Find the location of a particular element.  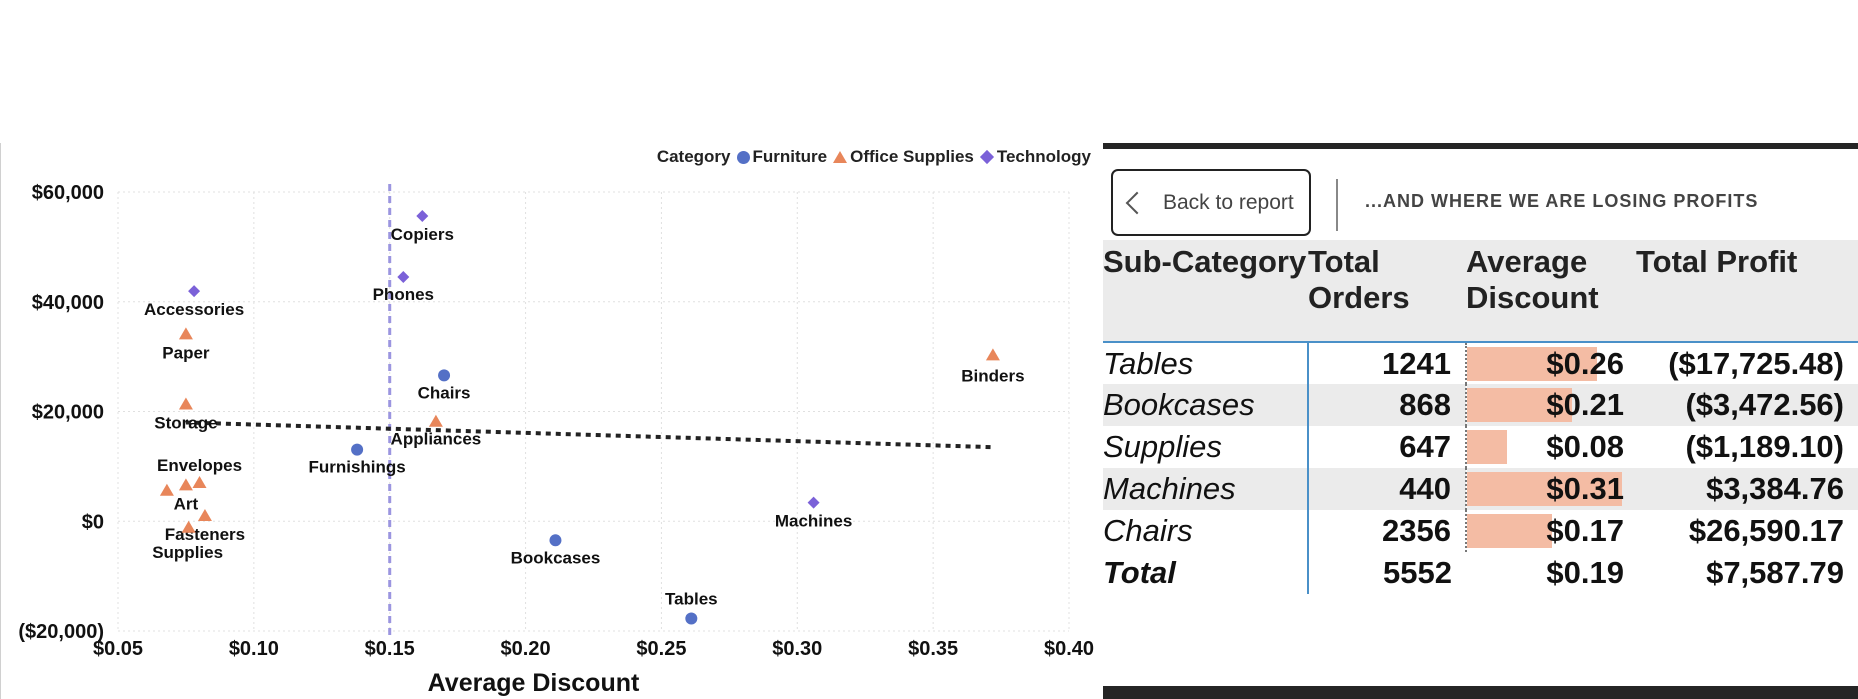

discount-value: $0.21 is located at coordinates (1585, 404).